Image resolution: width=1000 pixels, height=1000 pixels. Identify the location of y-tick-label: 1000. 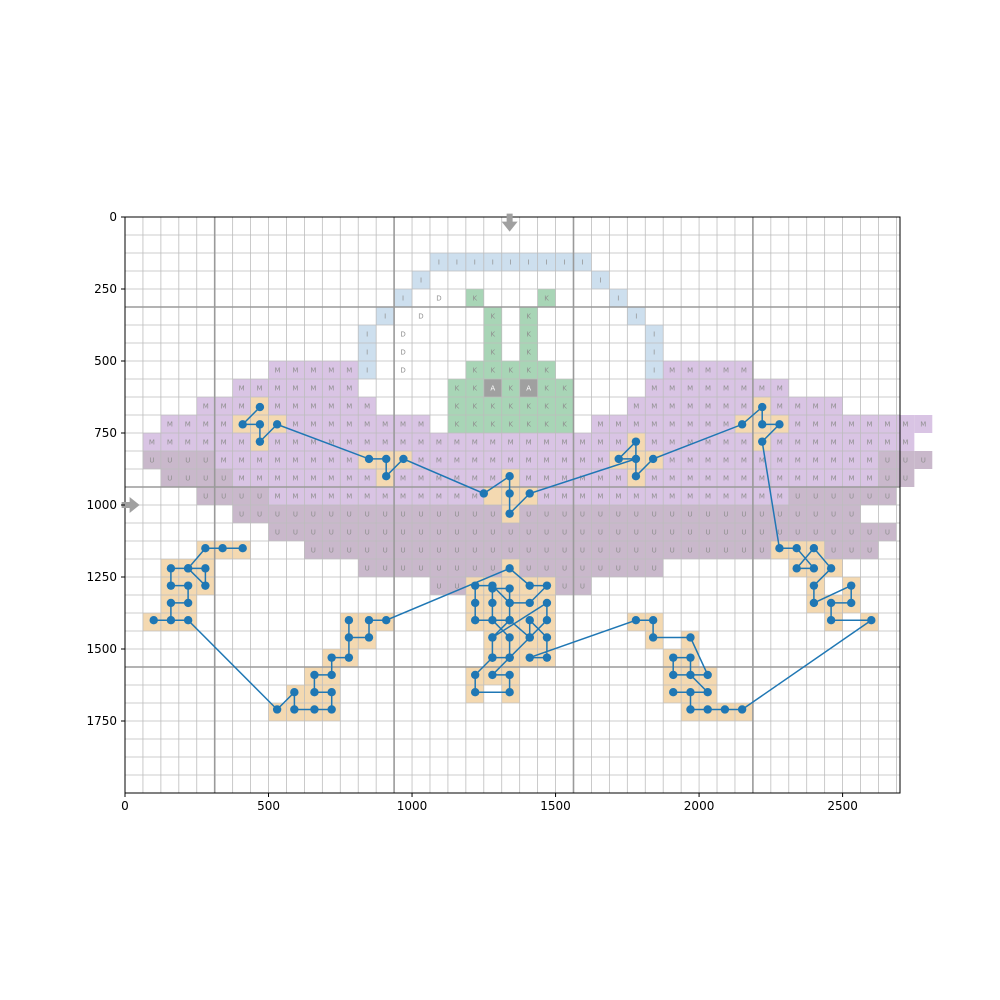
(101, 505).